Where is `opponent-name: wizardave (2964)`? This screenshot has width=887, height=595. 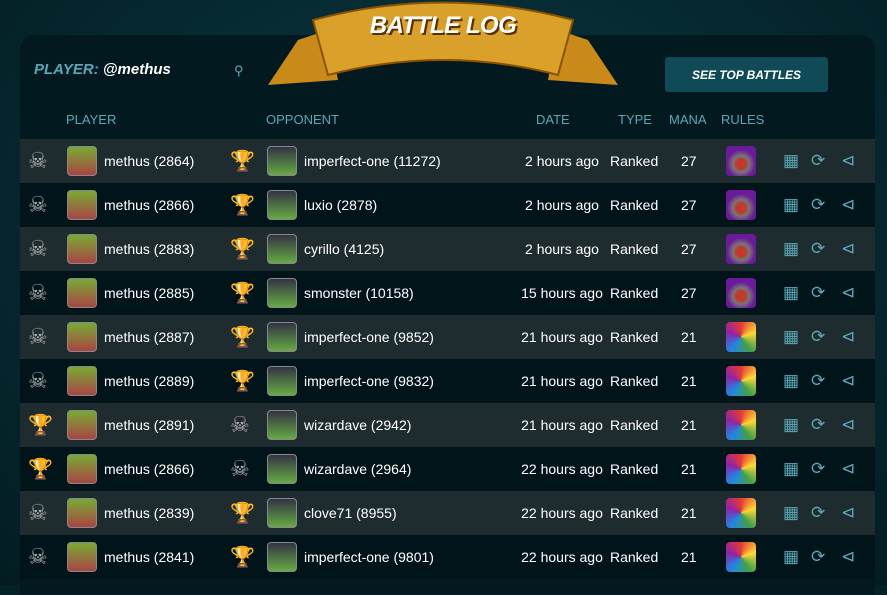 opponent-name: wizardave (2964) is located at coordinates (358, 469).